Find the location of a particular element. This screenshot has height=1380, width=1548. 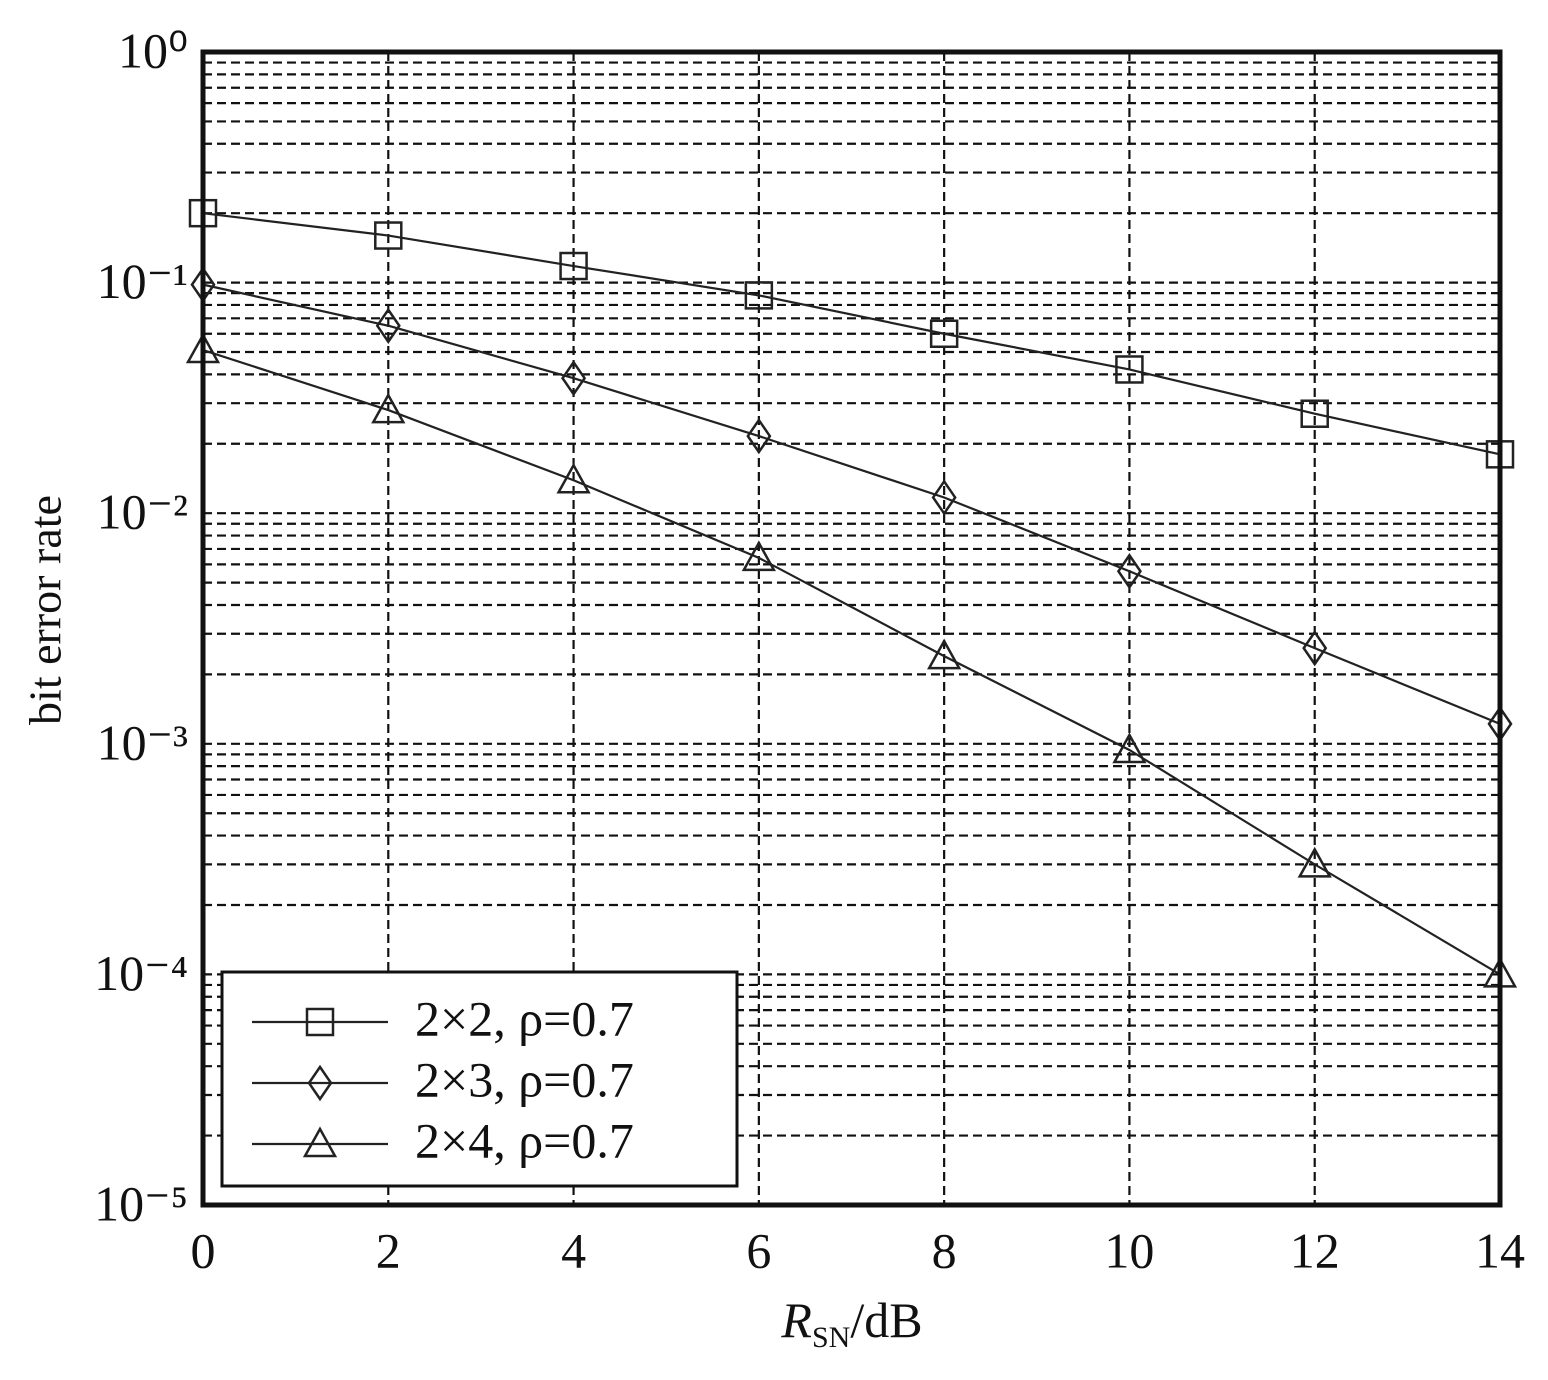

x-tick-label: 2 is located at coordinates (388, 1250).